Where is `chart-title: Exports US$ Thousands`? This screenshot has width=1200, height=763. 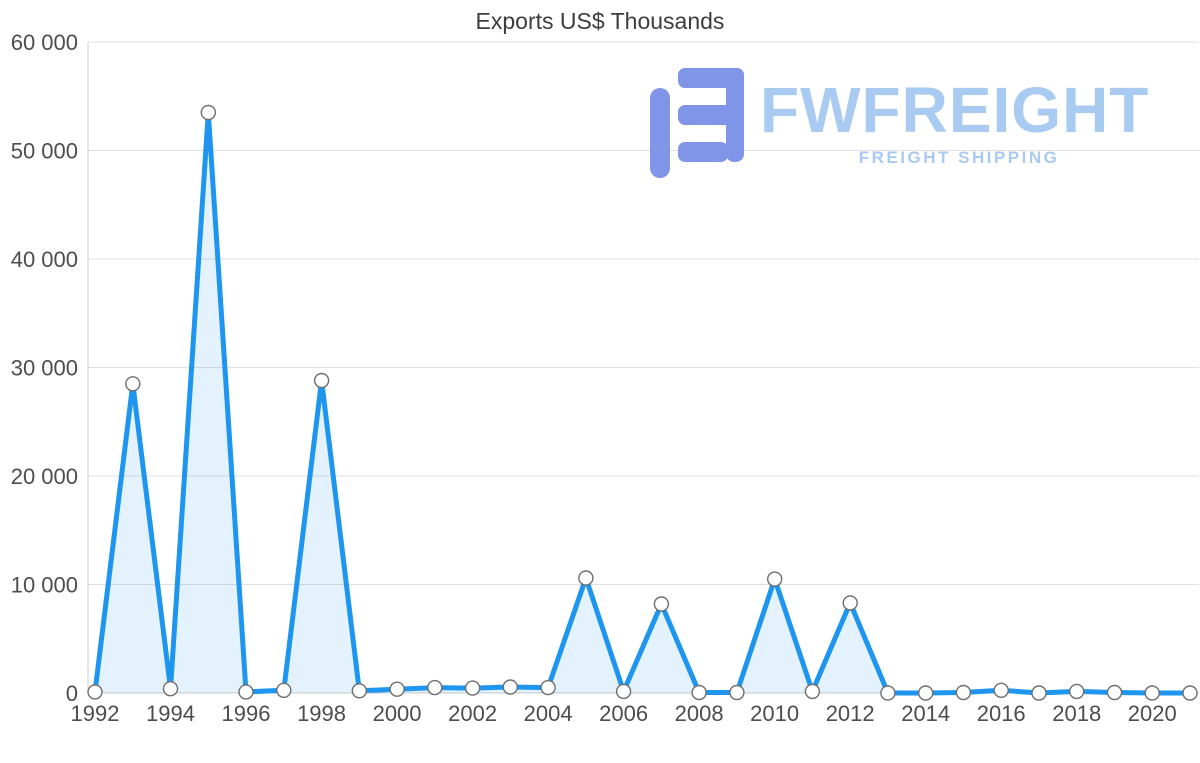
chart-title: Exports US$ Thousands is located at coordinates (600, 21).